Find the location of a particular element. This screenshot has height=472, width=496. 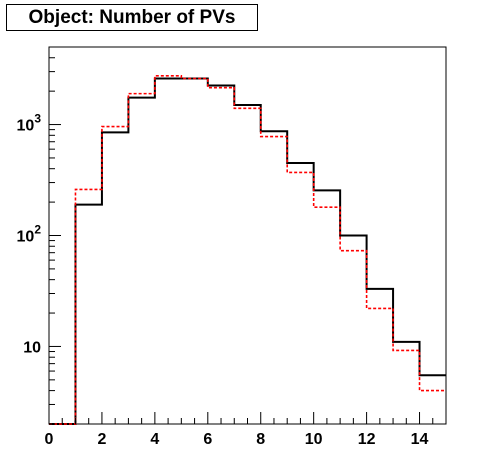

x-tick-label: 8 is located at coordinates (260, 439).